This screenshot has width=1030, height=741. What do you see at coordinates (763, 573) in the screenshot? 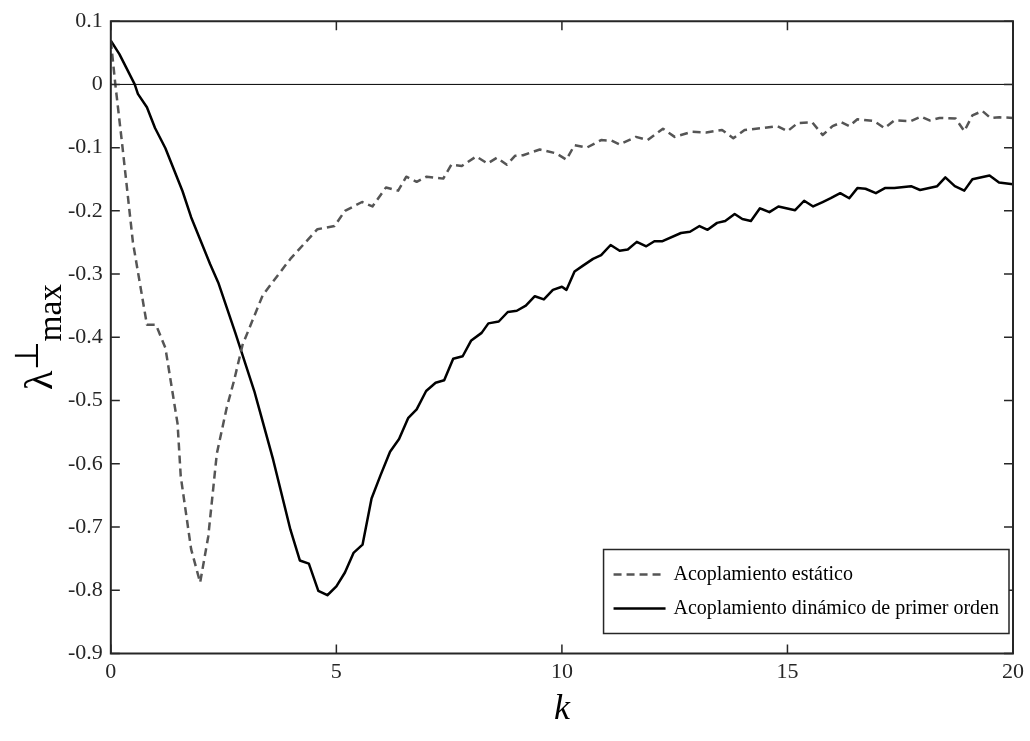
I see `legend-label: Acoplamiento estático` at bounding box center [763, 573].